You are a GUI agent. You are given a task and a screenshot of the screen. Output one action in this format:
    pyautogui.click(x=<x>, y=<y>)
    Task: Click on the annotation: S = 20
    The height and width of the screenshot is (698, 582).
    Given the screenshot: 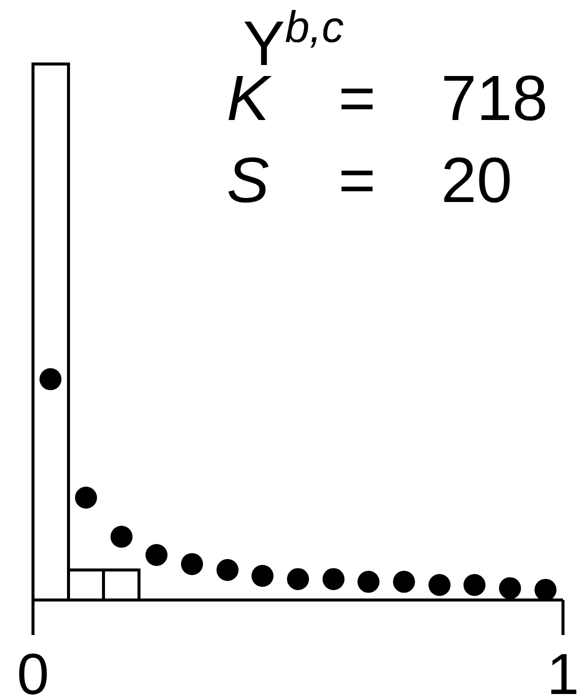 What is the action you would take?
    pyautogui.click(x=369, y=180)
    